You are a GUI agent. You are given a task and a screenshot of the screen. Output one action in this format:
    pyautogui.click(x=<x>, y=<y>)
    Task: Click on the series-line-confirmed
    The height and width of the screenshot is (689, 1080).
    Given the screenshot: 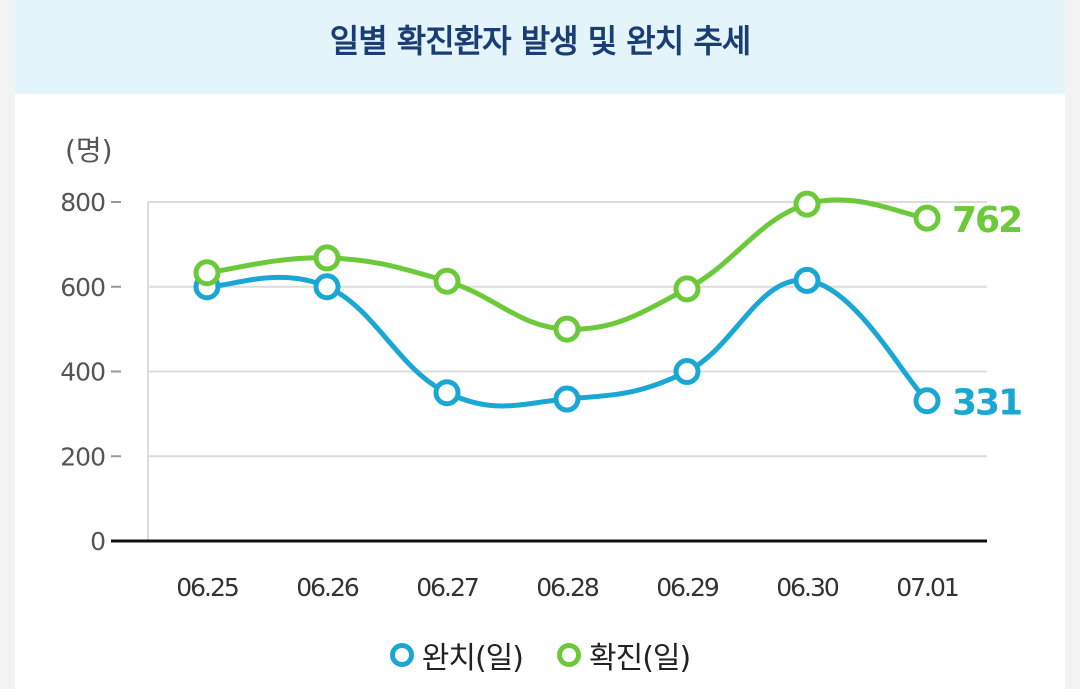 What is the action you would take?
    pyautogui.click(x=567, y=264)
    